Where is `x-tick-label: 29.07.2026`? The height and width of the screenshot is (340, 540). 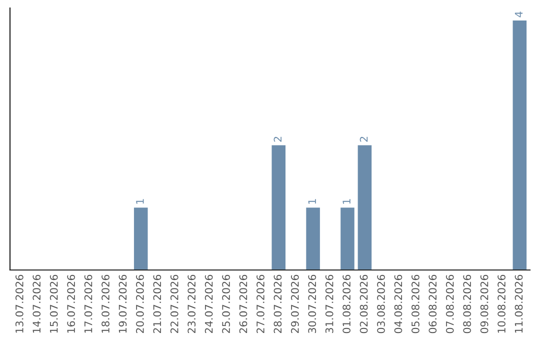
x-tick-label: 29.07.2026 is located at coordinates (294, 304).